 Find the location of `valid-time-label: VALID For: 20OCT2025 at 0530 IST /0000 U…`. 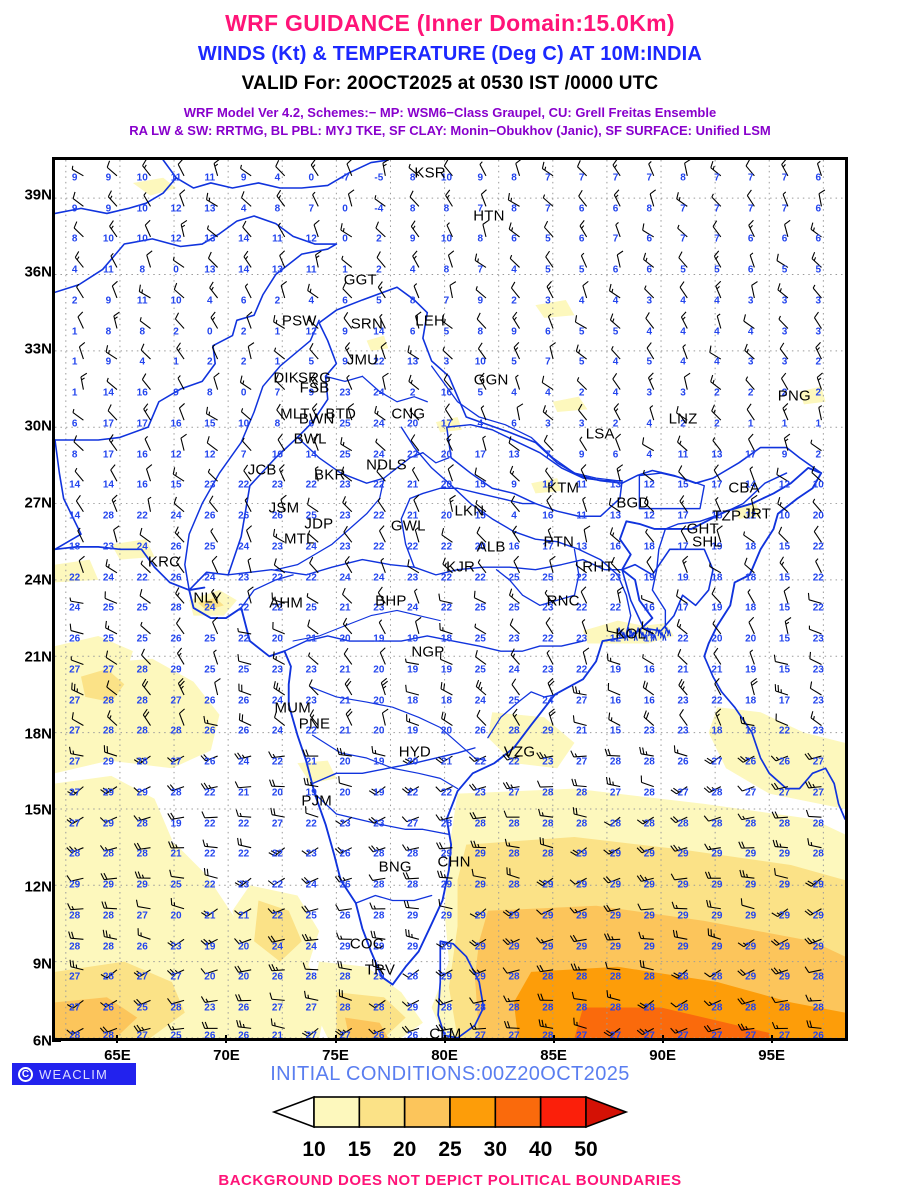

valid-time-label: VALID For: 20OCT2025 at 0530 IST /0000 U… is located at coordinates (450, 83).